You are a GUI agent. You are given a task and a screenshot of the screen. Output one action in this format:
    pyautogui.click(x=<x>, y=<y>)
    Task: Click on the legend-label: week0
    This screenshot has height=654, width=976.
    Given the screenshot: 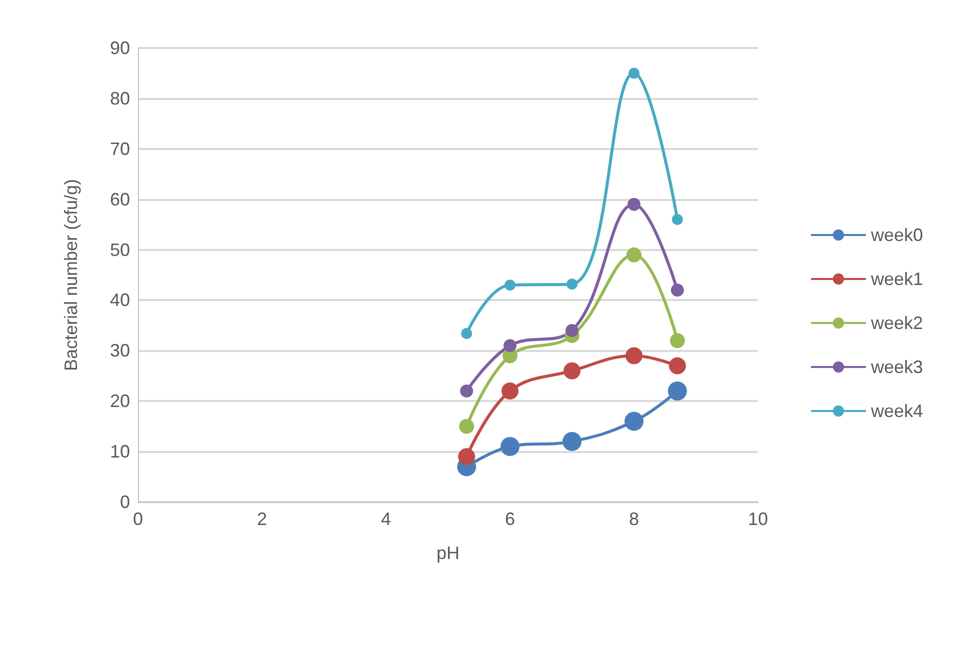 What is the action you would take?
    pyautogui.click(x=896, y=235)
    